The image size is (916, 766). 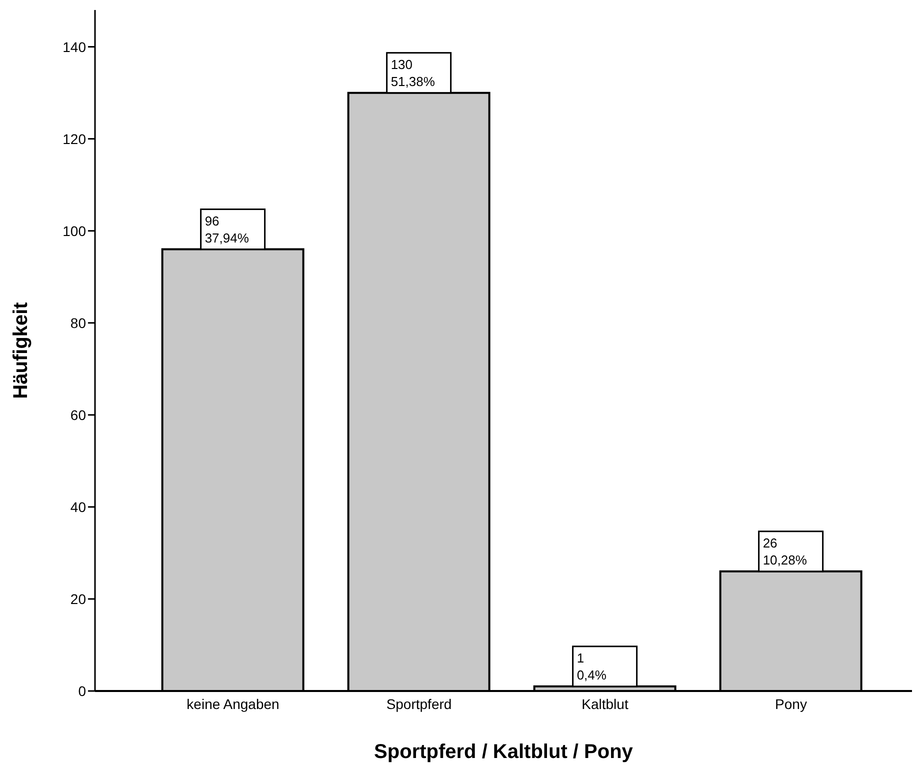 I want to click on x-tick-label: keine Angaben, so click(x=233, y=704).